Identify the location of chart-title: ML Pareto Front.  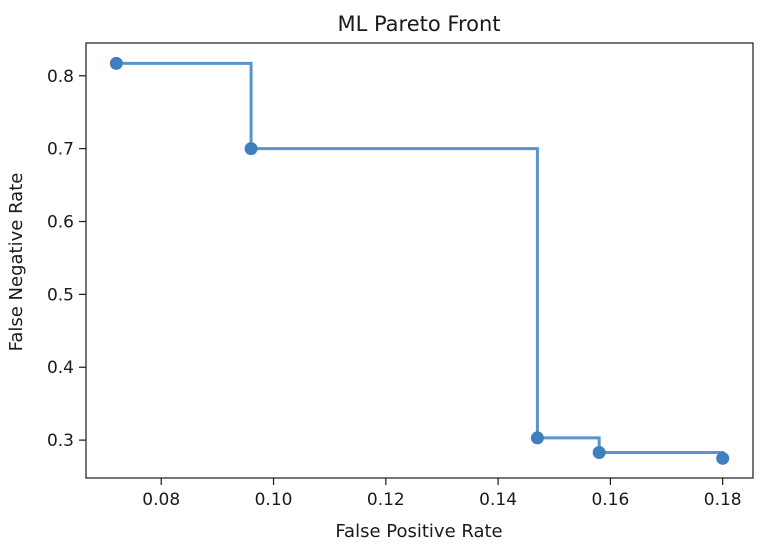
(418, 24).